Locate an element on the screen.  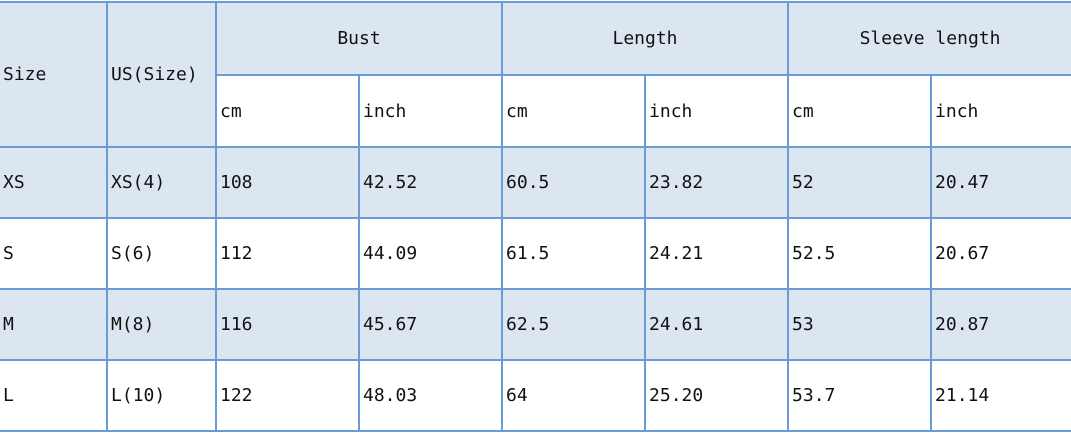
table-cell: S is located at coordinates (54, 253).